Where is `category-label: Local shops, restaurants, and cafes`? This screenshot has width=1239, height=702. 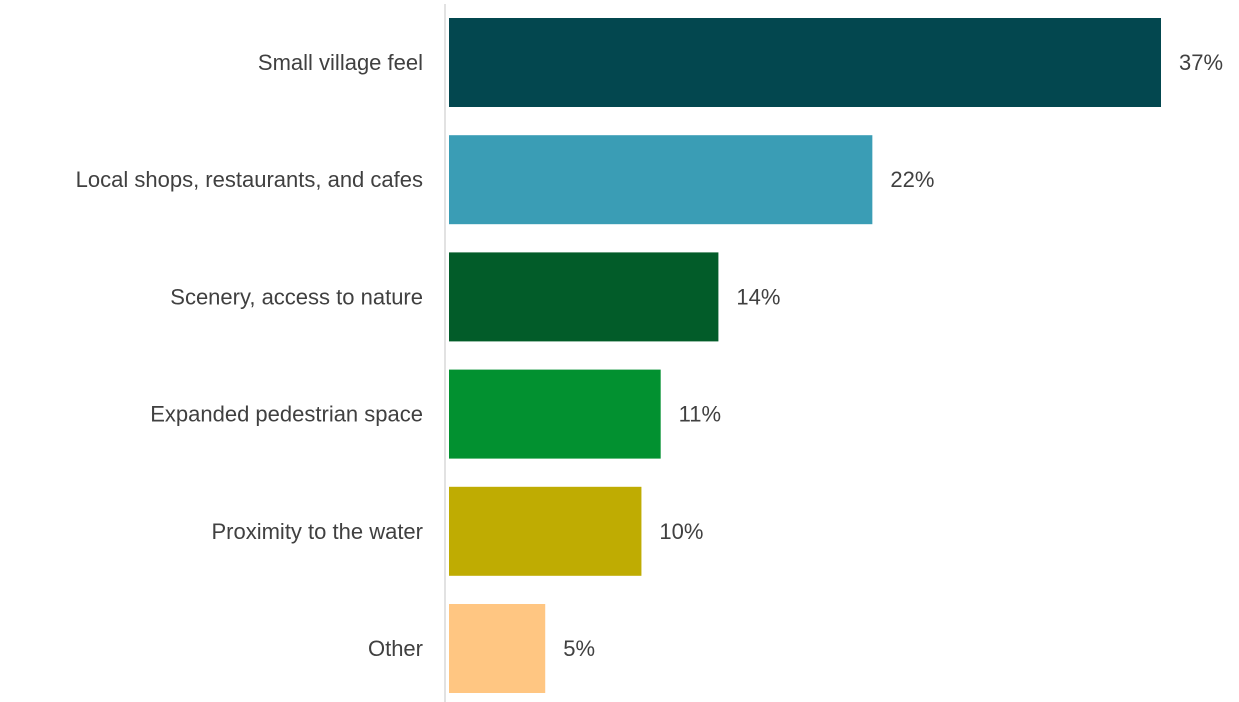 category-label: Local shops, restaurants, and cafes is located at coordinates (249, 179).